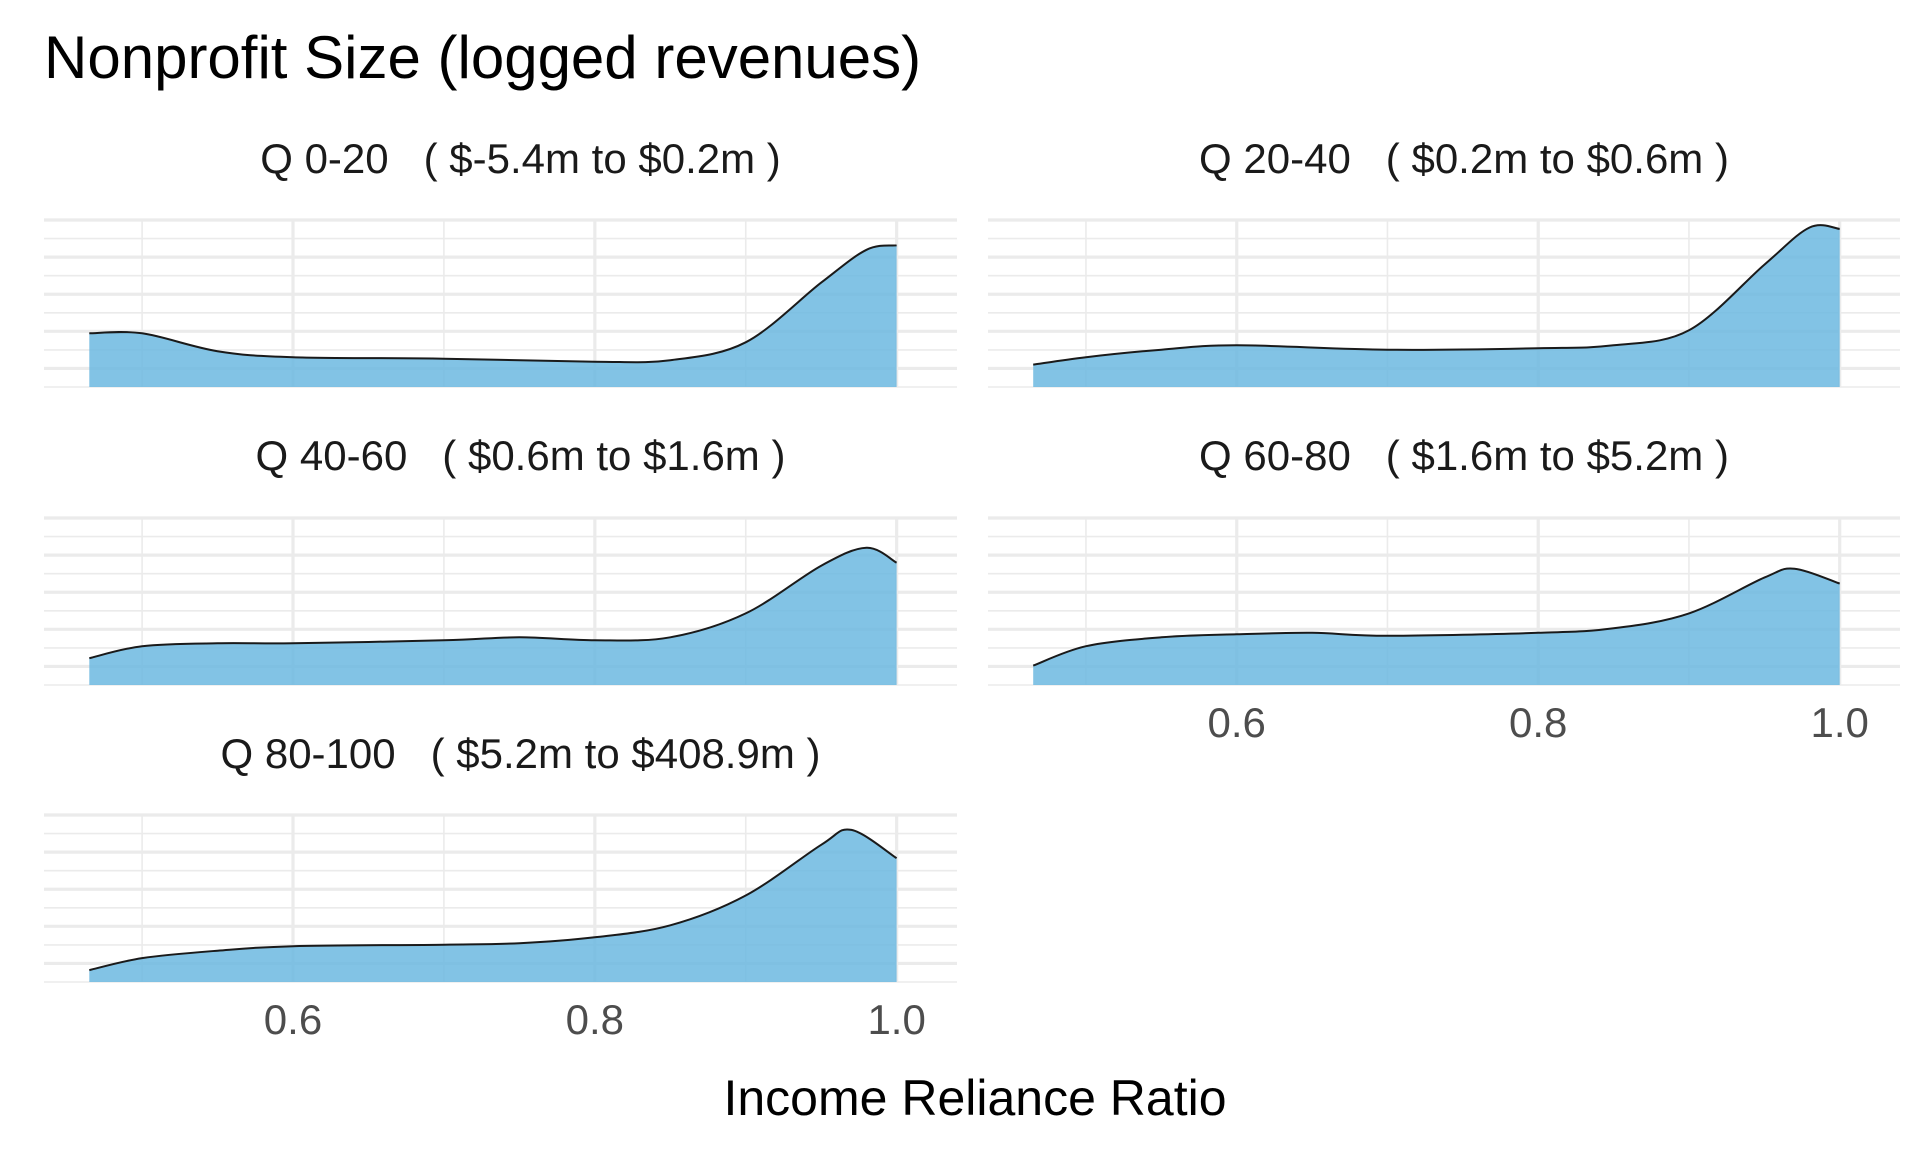  I want to click on facet-strip-label: Q 80-100 ( $5.2m to $408.9m ), so click(521, 753).